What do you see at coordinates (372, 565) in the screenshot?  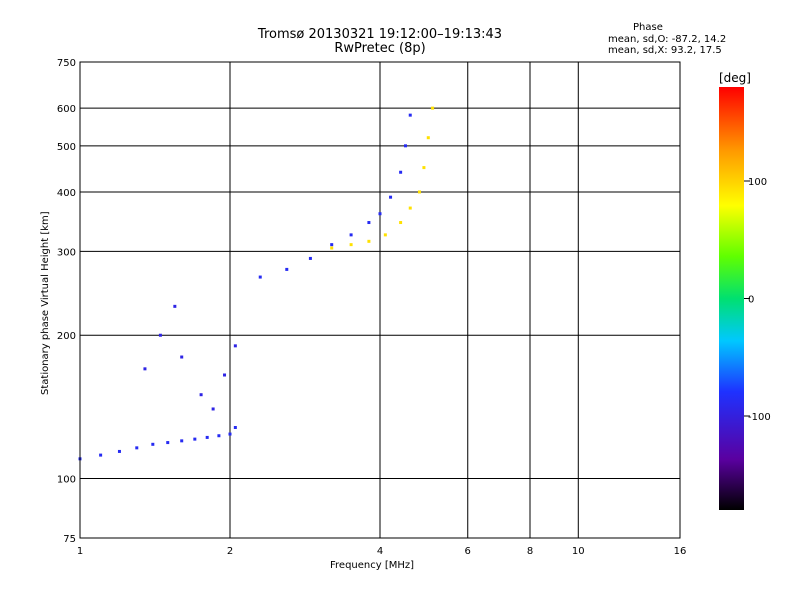 I see `x-axis-label: Frequency [MHz]` at bounding box center [372, 565].